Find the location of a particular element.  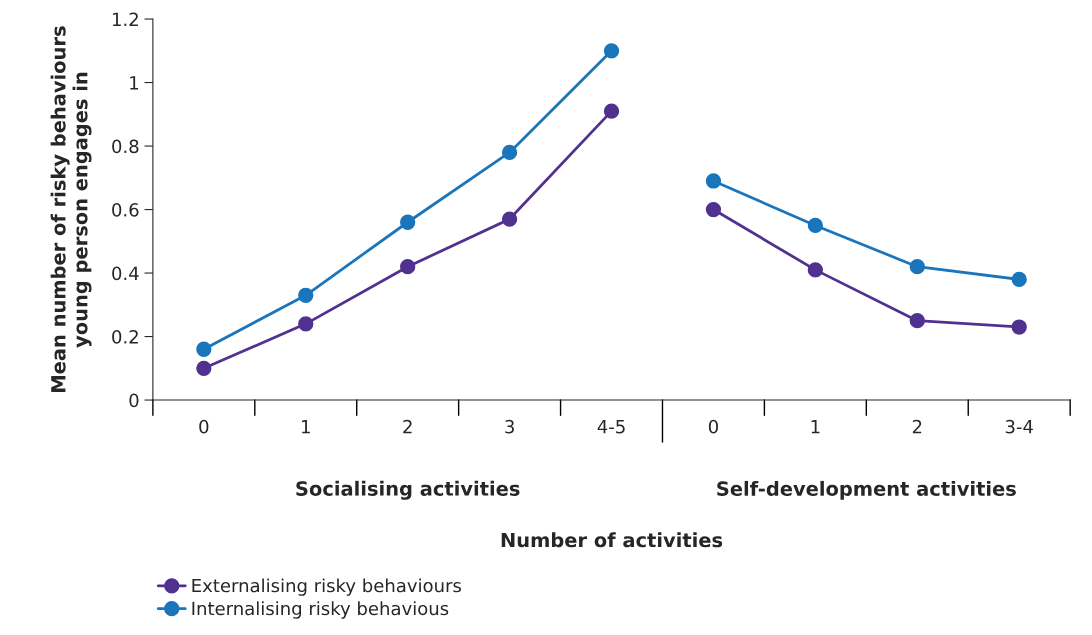

x-tick-label: 4-5 is located at coordinates (611, 427).